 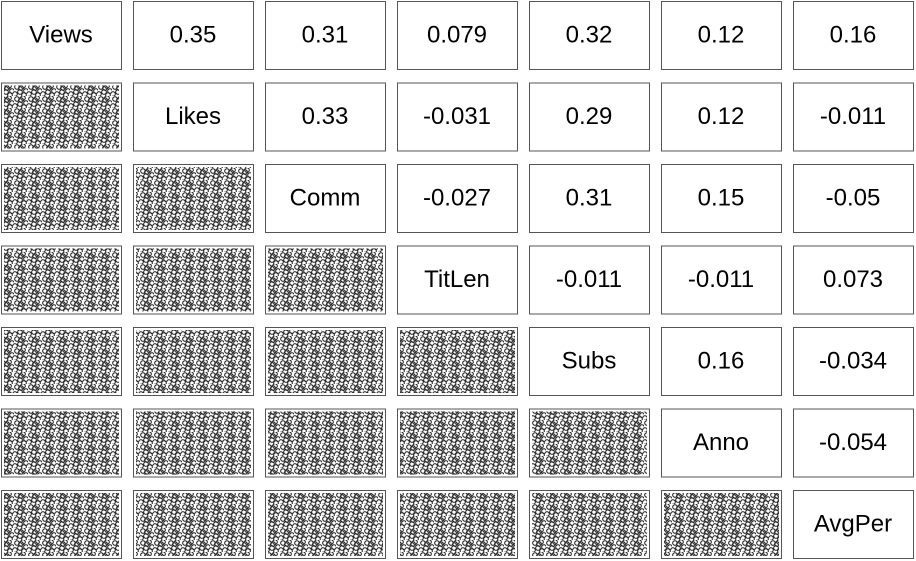 I want to click on correlation-label: -0.054, so click(x=853, y=442).